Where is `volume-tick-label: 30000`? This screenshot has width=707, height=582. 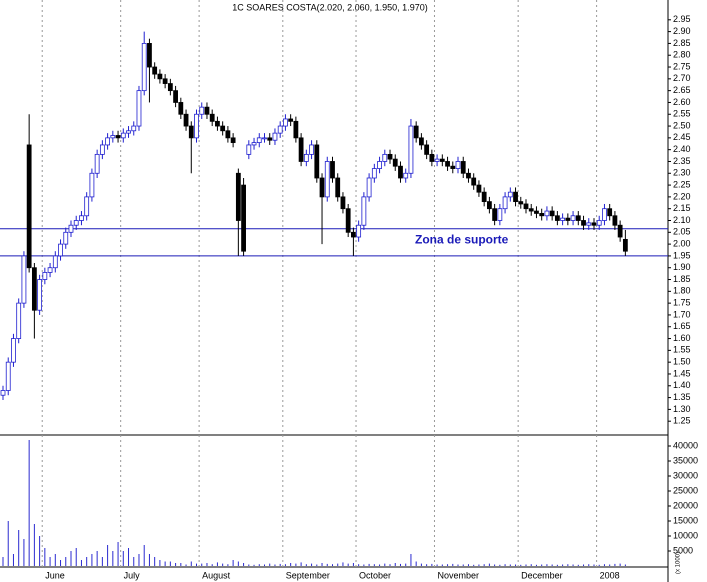 volume-tick-label: 30000 is located at coordinates (685, 475).